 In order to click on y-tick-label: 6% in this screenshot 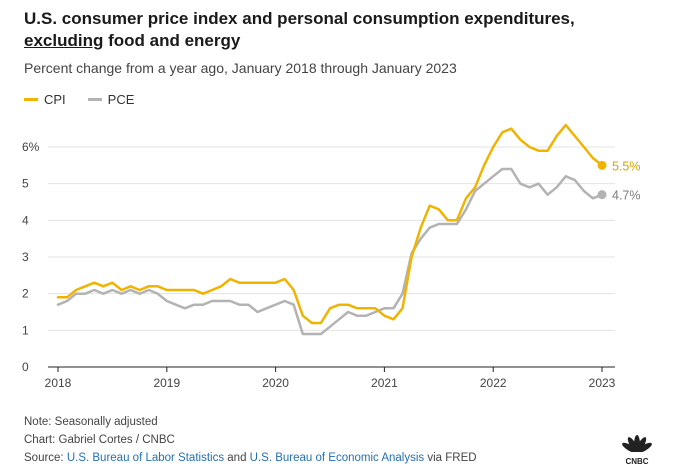, I will do `click(31, 147)`.